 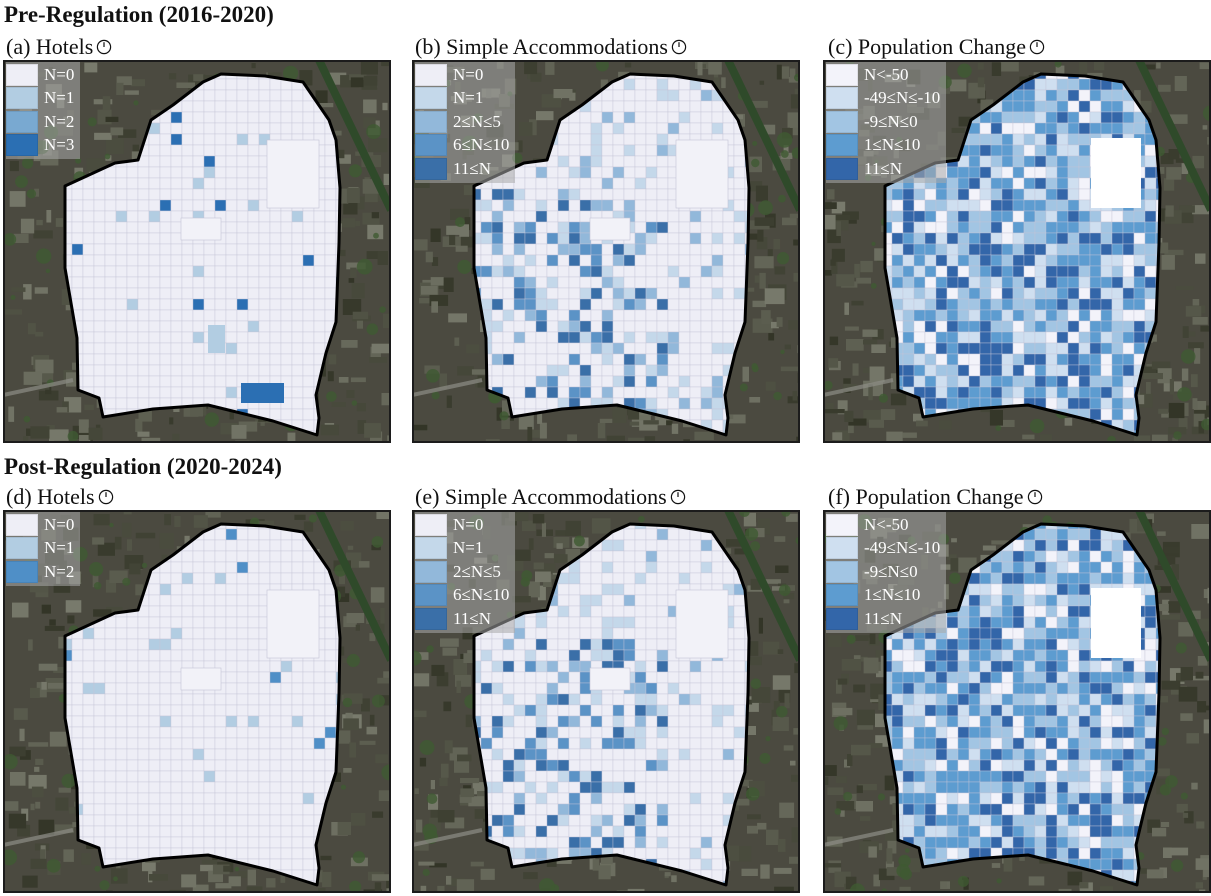 I want to click on section-title-pre: Pre-Regulation (2016-2020), so click(x=139, y=14).